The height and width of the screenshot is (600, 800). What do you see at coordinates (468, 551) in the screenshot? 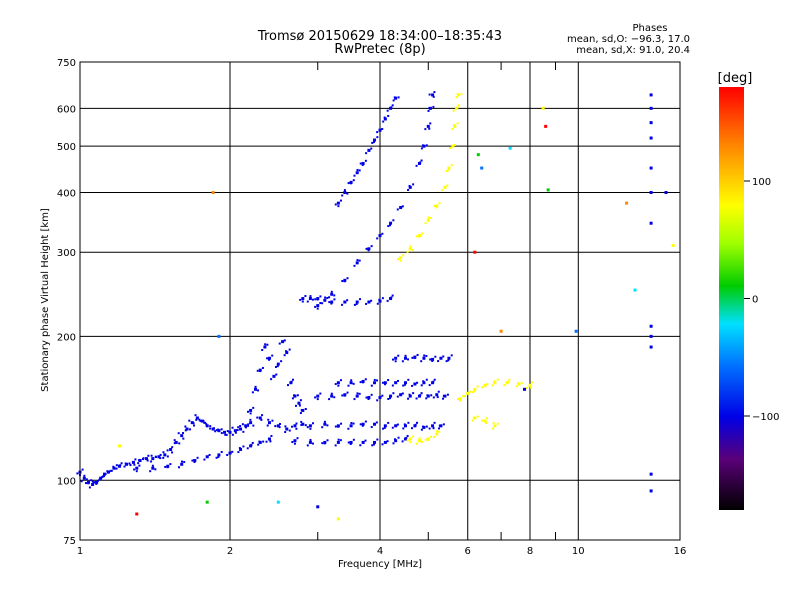
I see `x-tick-label: 6` at bounding box center [468, 551].